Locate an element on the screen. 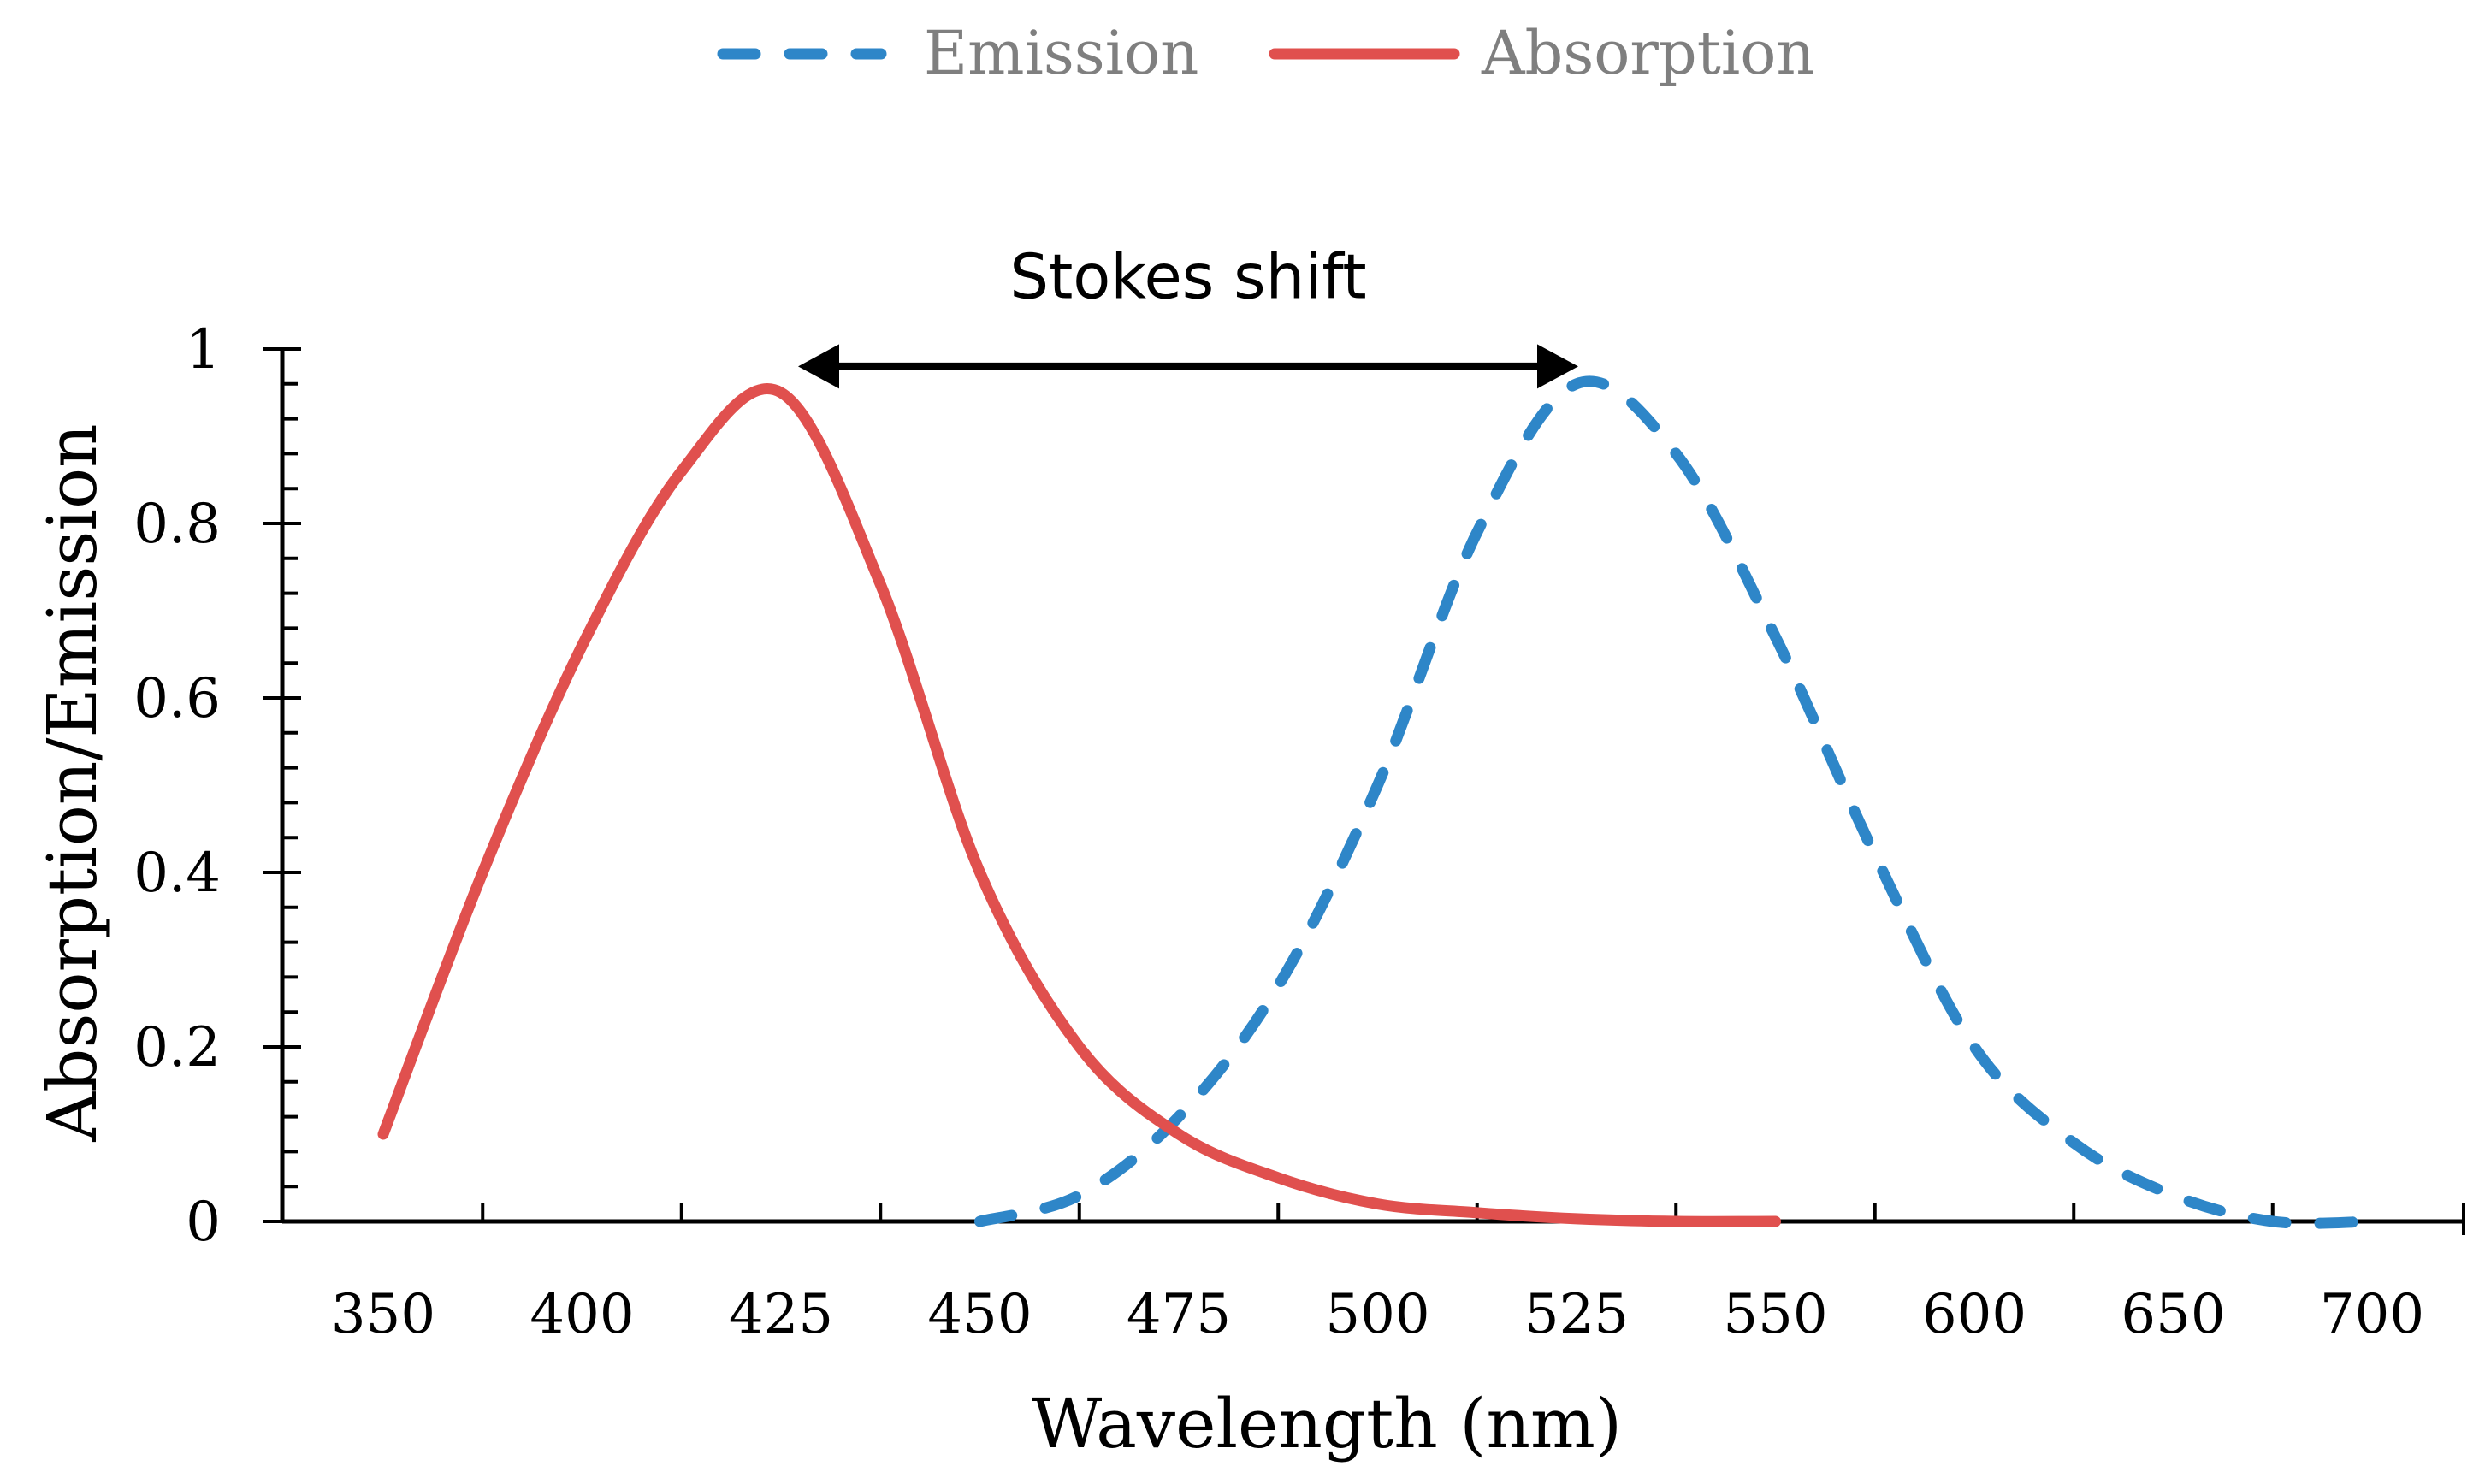 The height and width of the screenshot is (1484, 2485). x-tick-label: 425 is located at coordinates (781, 1314).